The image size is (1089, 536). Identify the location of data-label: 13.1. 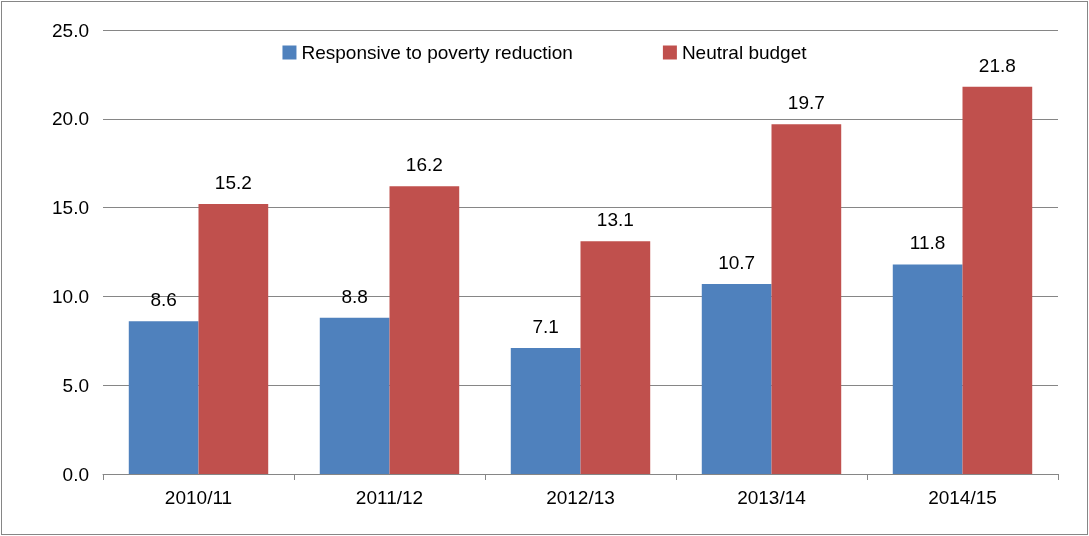
(615, 220).